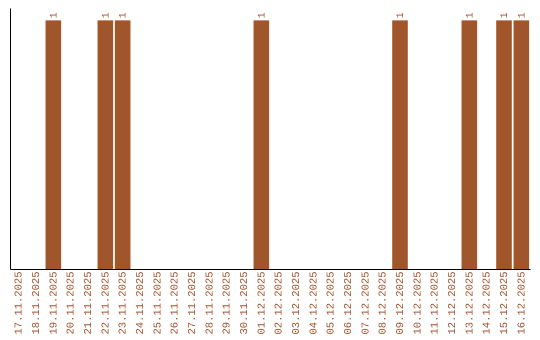 The image size is (540, 340). What do you see at coordinates (72, 303) in the screenshot?
I see `x-tick-label: 20.11.2025` at bounding box center [72, 303].